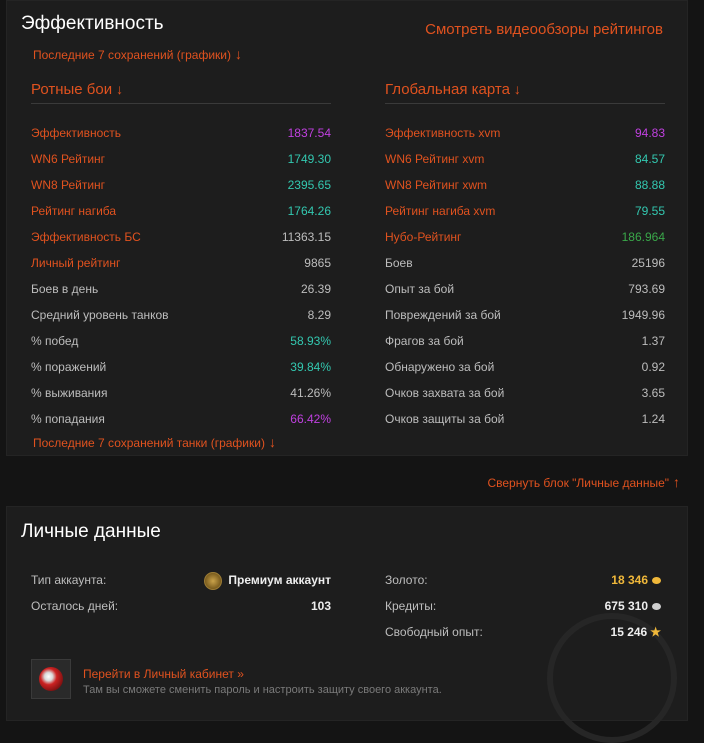 The image size is (704, 743). Describe the element at coordinates (181, 606) in the screenshot. I see `days-left-row: Осталось дней: 103` at that location.